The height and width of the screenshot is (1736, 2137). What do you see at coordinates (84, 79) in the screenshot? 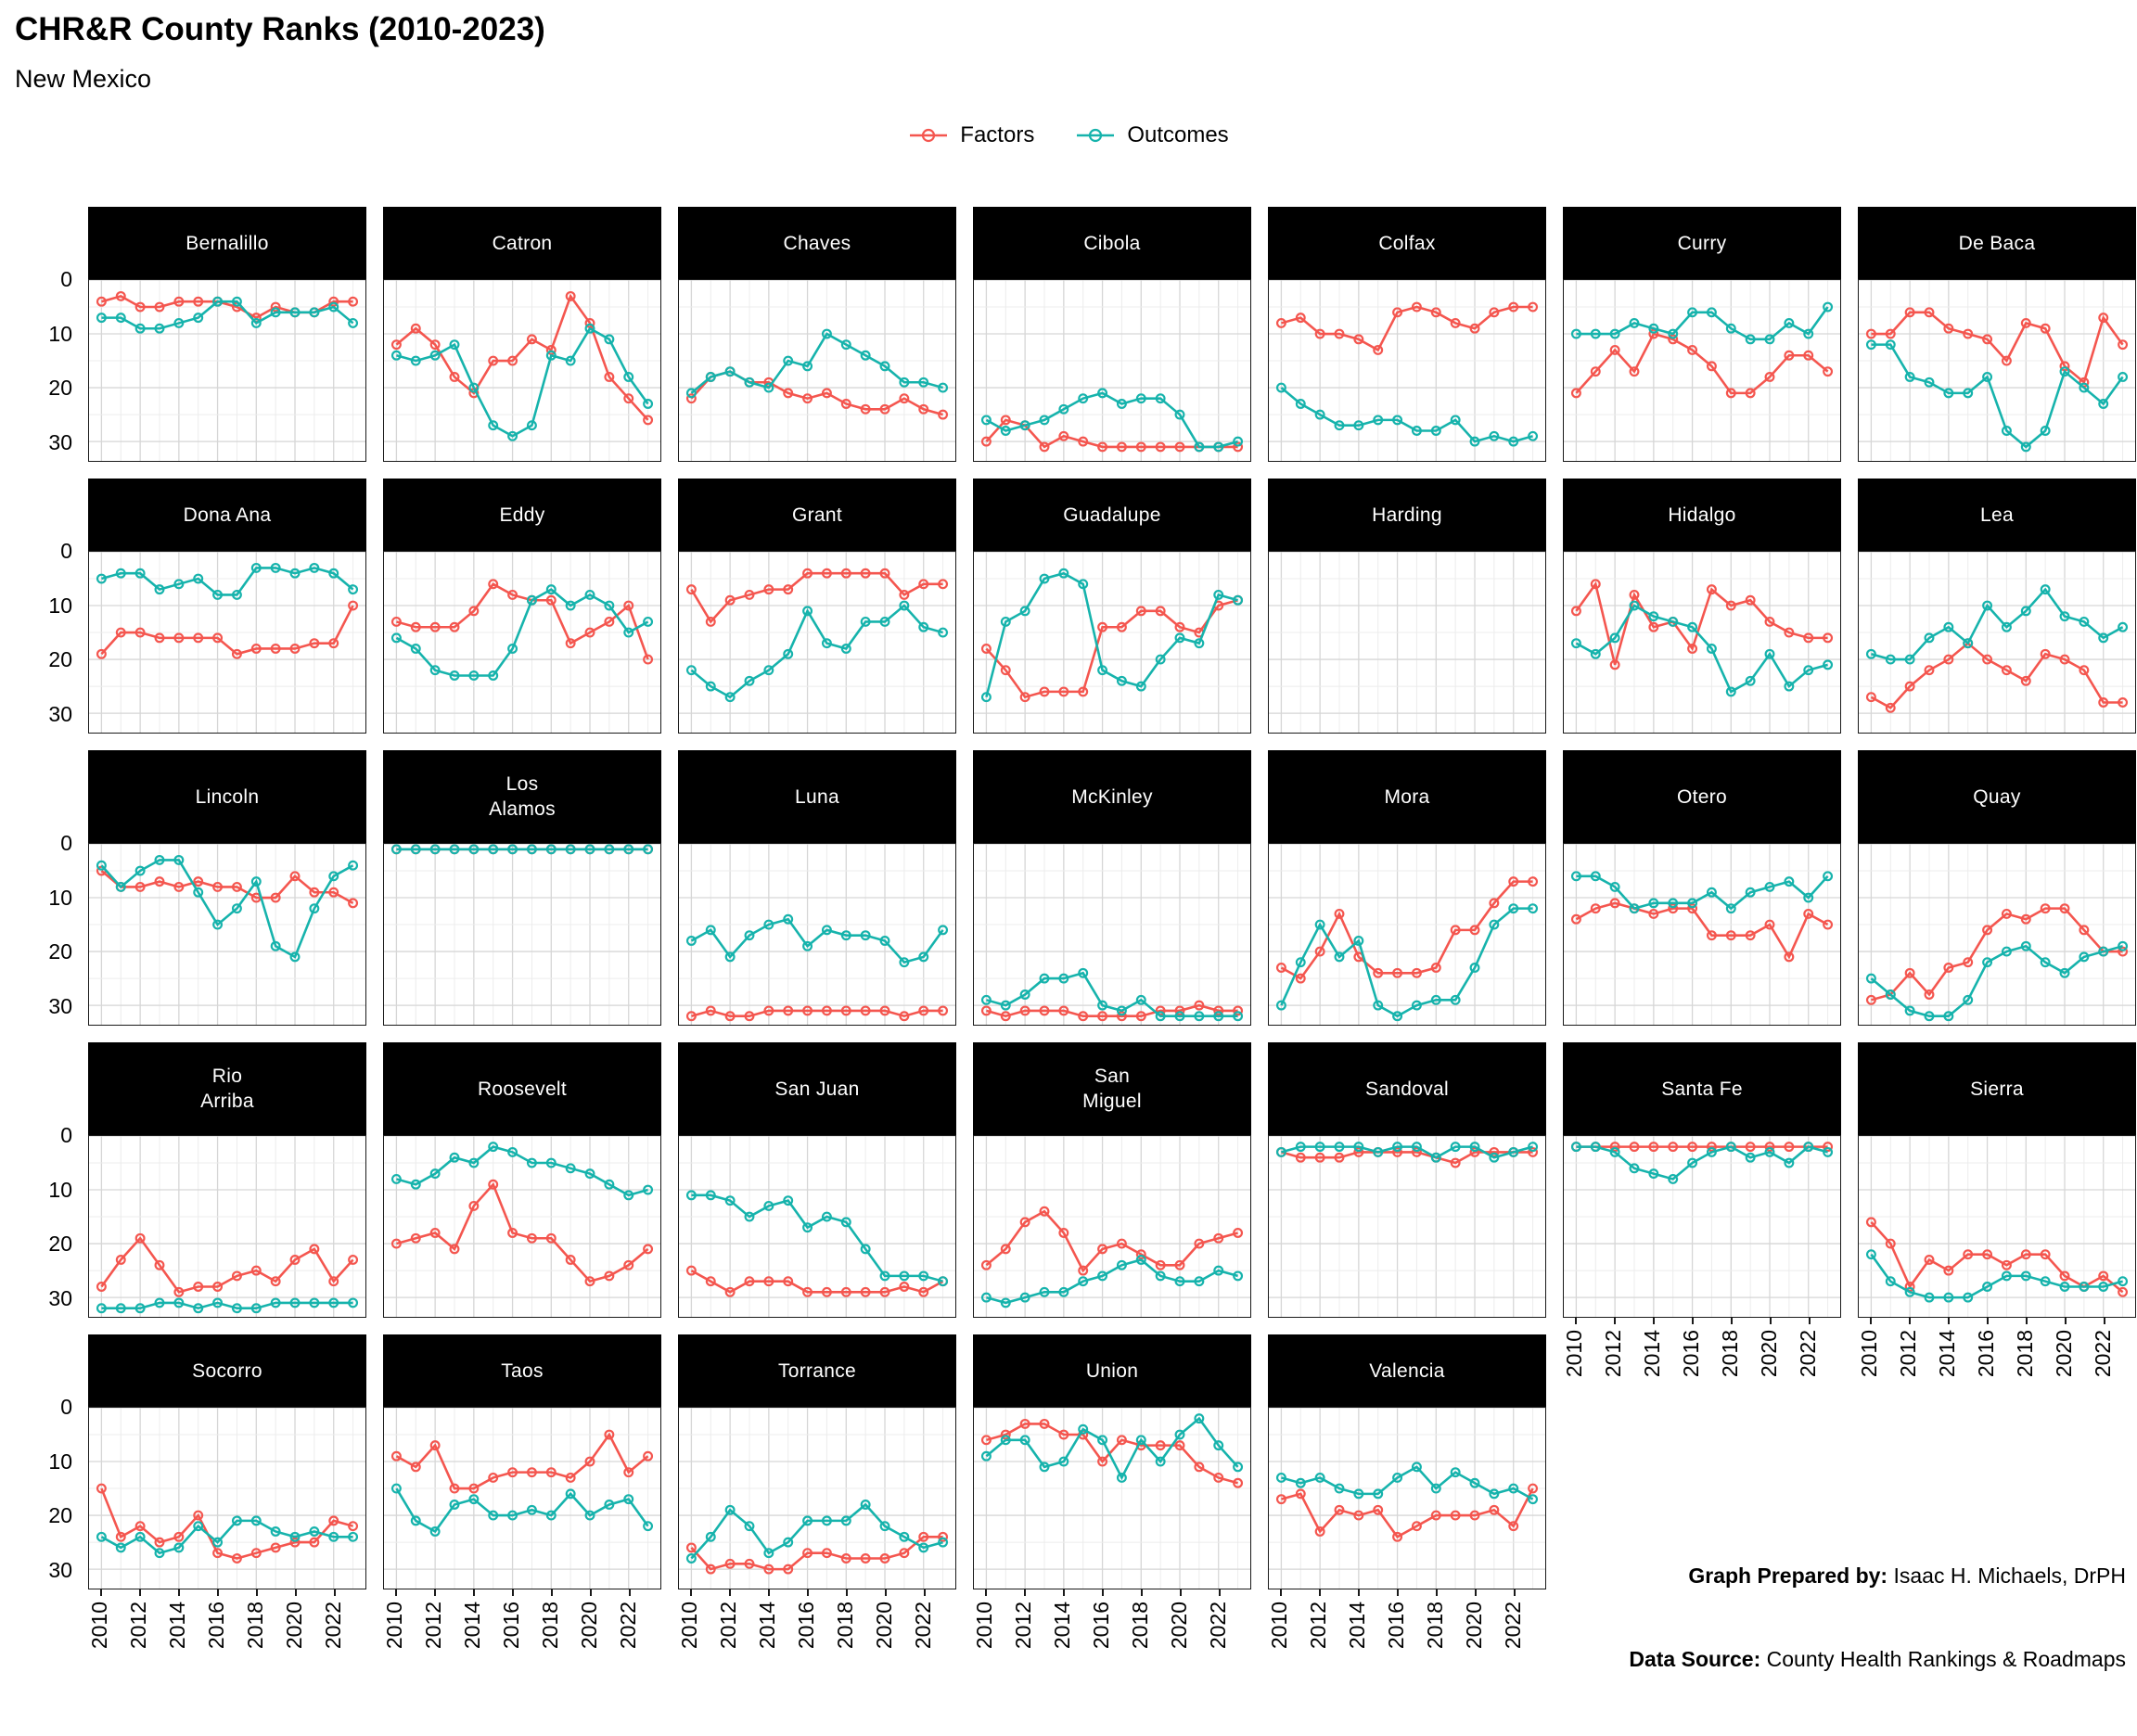
I see `page-subtitle: New Mexico` at bounding box center [84, 79].